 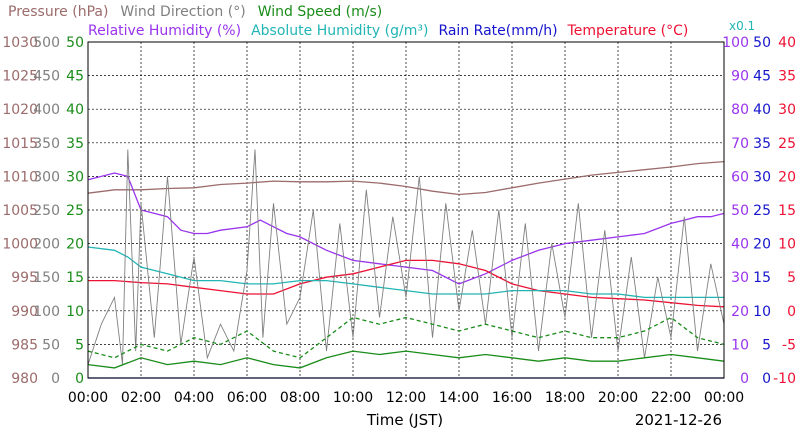 What do you see at coordinates (247, 398) in the screenshot?
I see `x-tick-label: 06:00` at bounding box center [247, 398].